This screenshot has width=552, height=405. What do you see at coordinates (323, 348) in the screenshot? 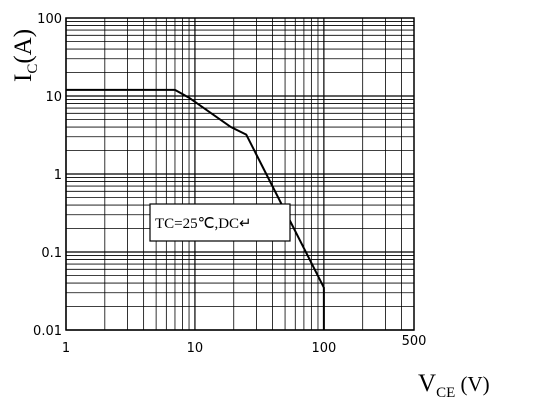
I see `x-tick-label: 100` at bounding box center [323, 348].